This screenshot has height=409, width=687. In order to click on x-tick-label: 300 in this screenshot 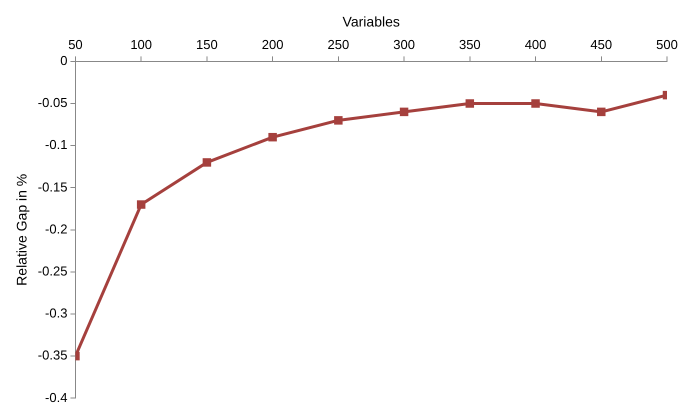, I will do `click(404, 44)`.